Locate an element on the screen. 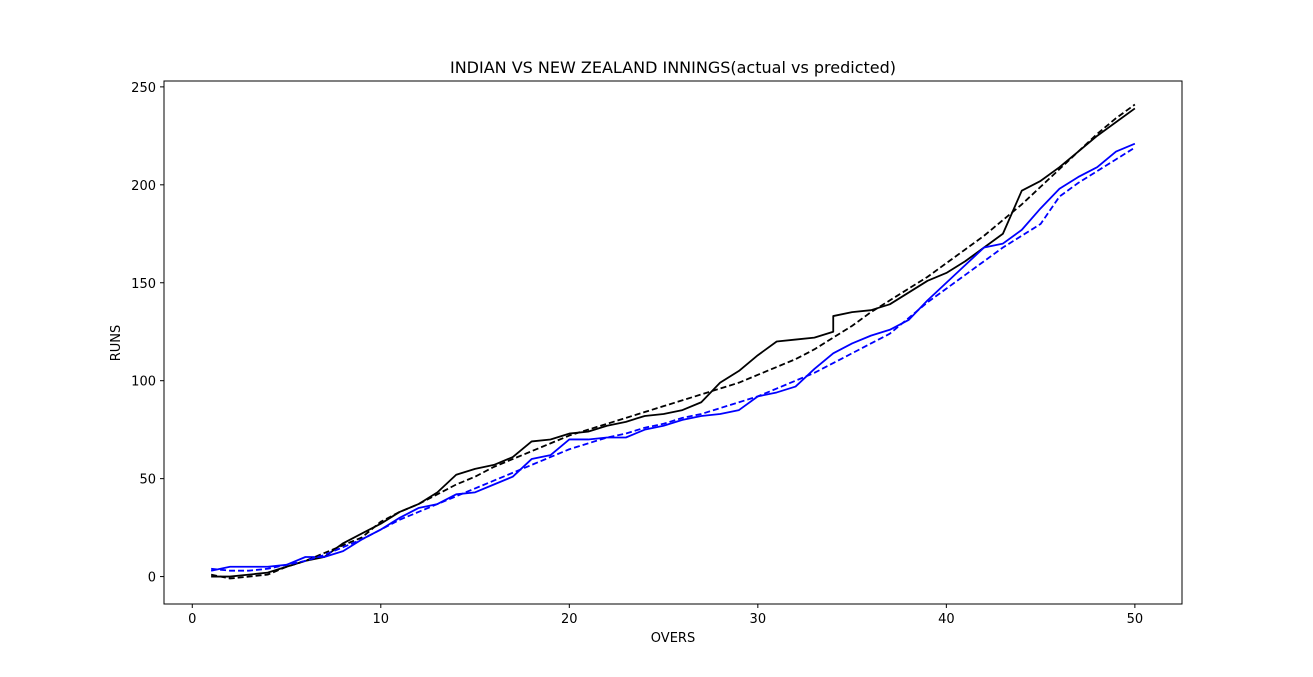 The height and width of the screenshot is (677, 1313). x-tick-label: 30 is located at coordinates (758, 619).